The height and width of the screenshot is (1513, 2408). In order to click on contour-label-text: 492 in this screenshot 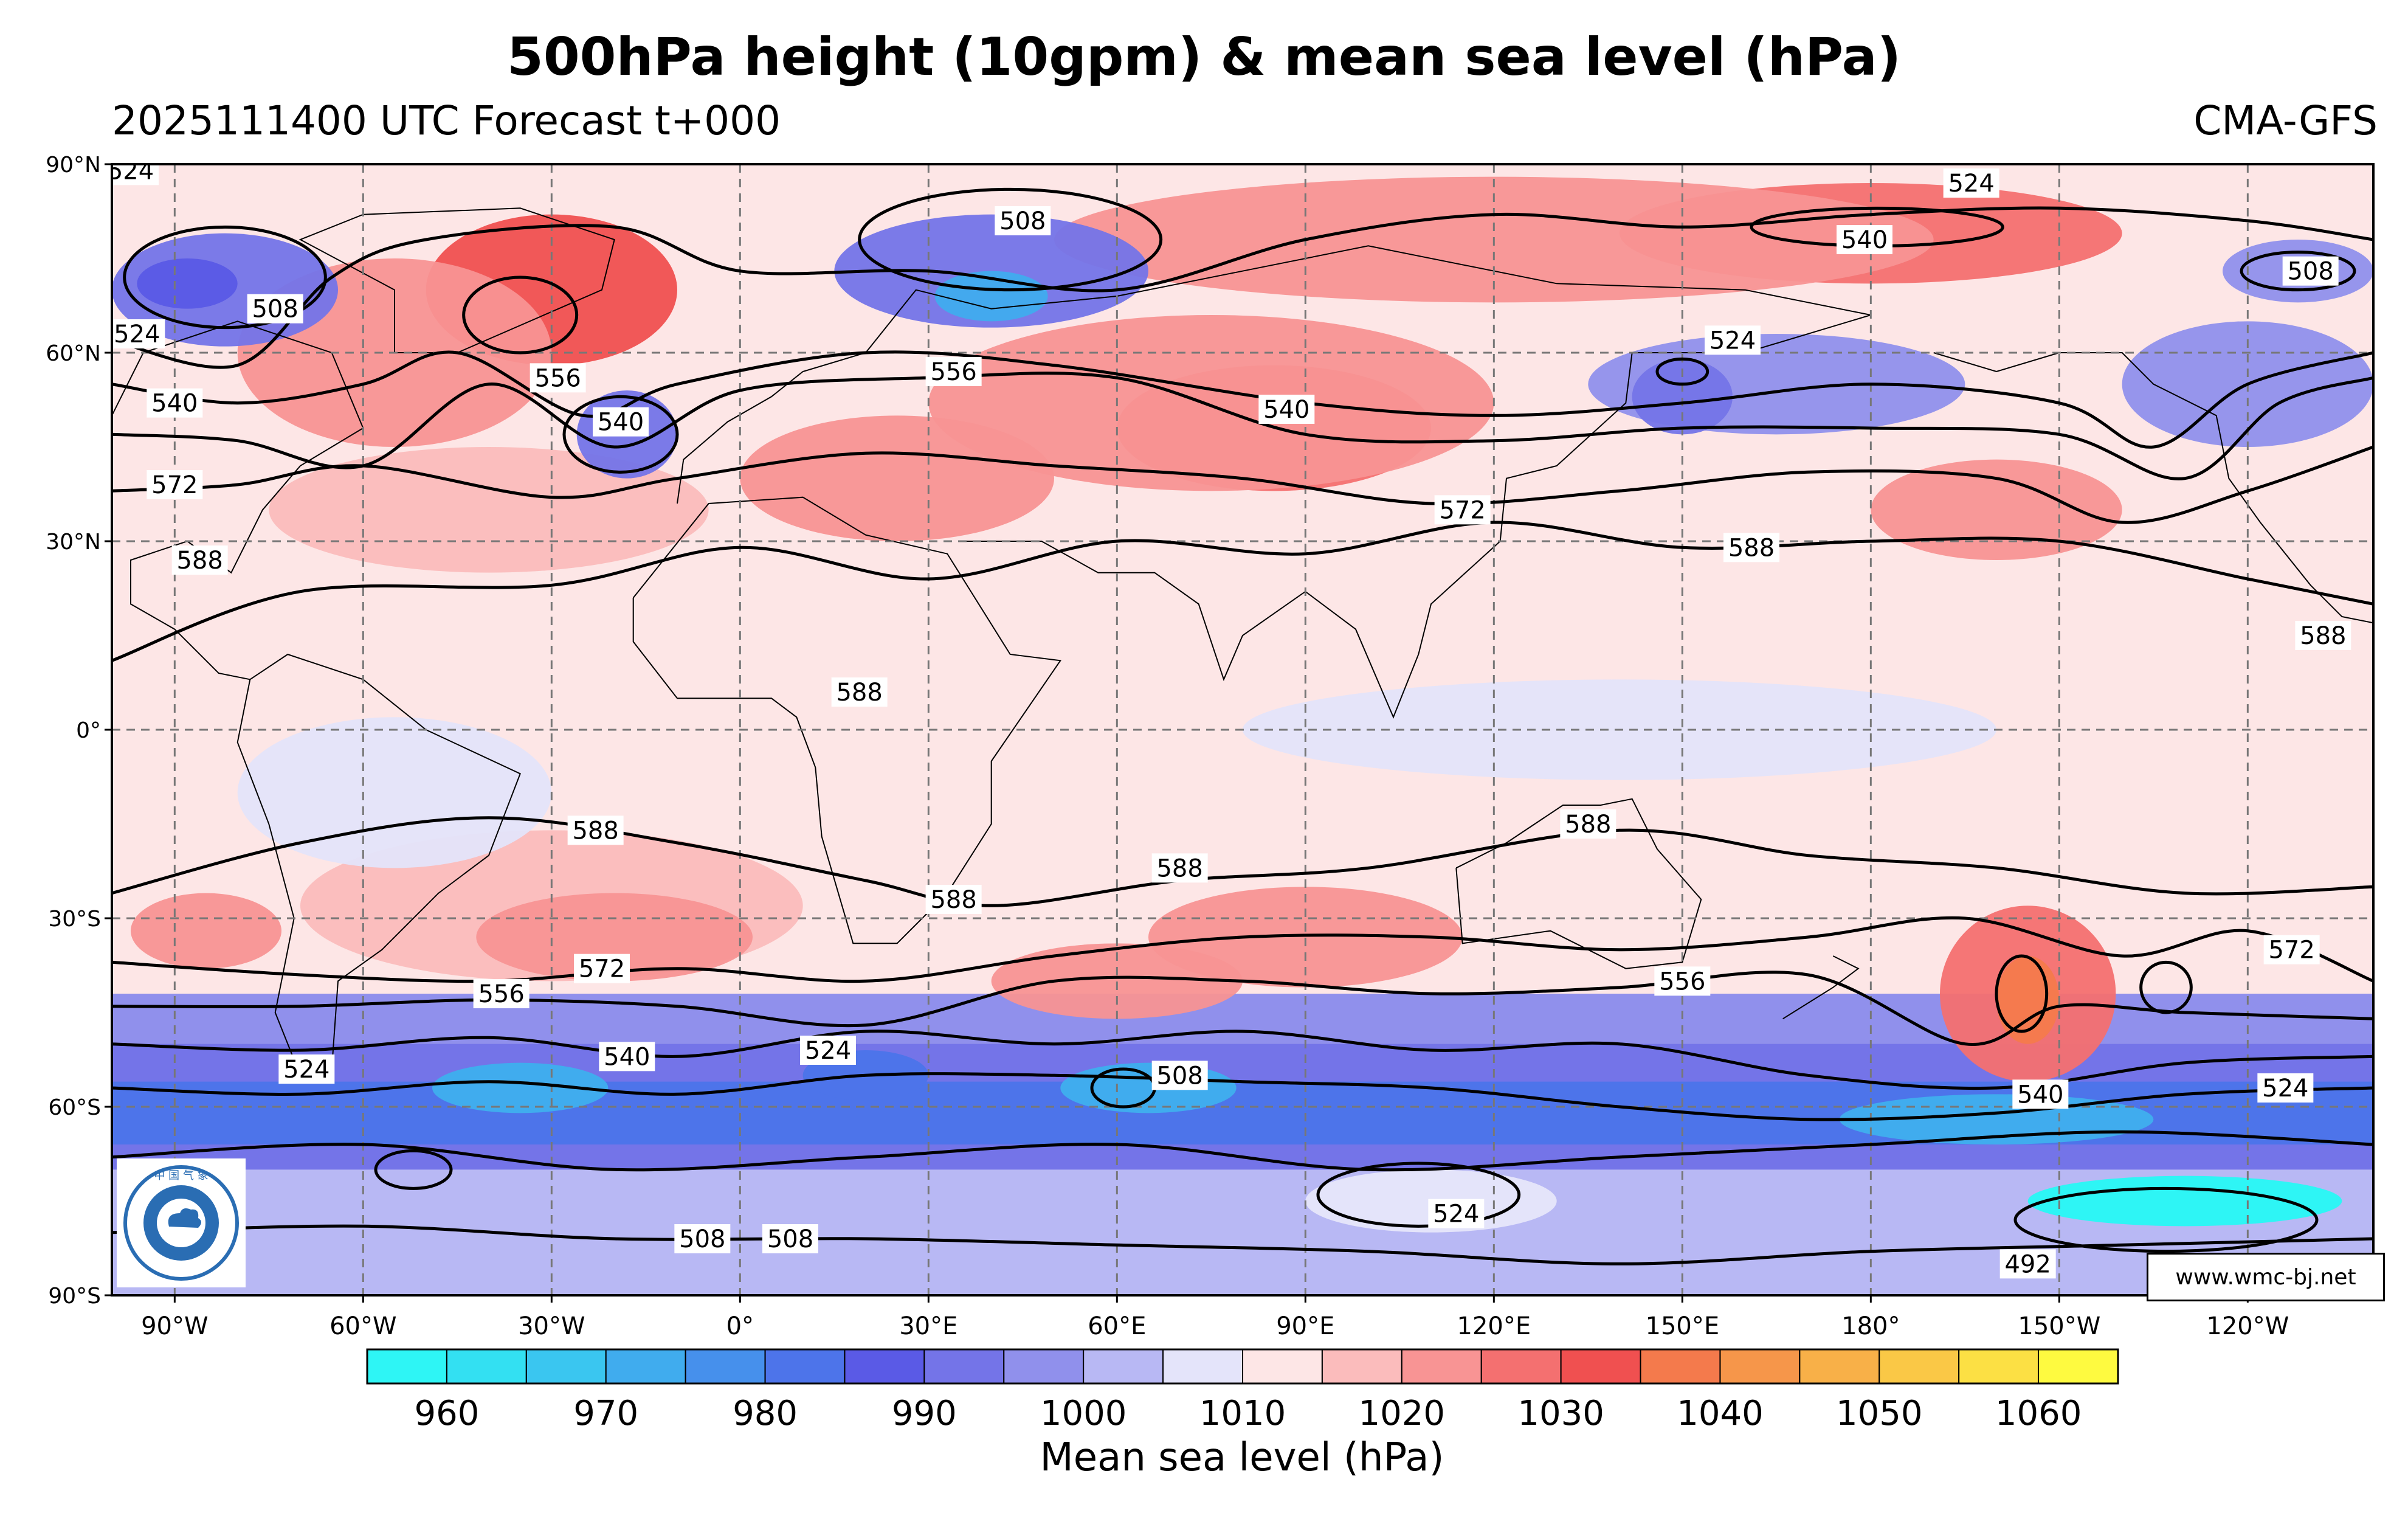, I will do `click(2027, 1264)`.